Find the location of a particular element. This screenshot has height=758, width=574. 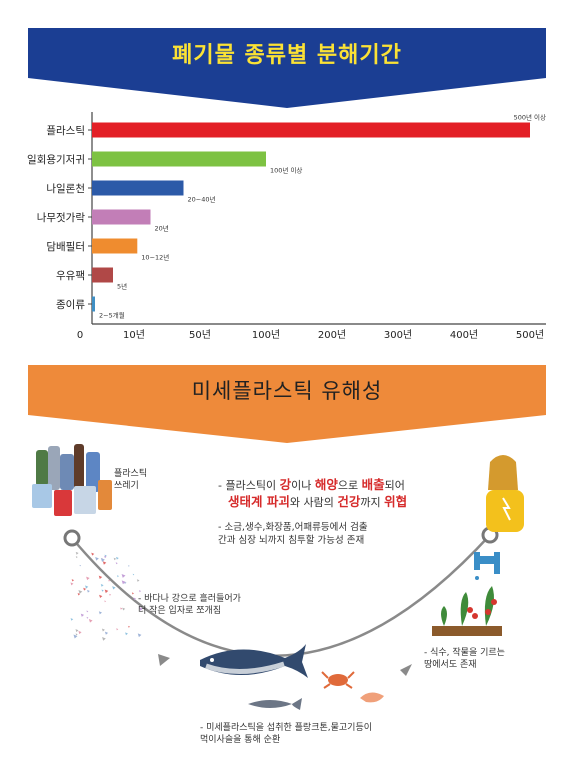

crops-icon is located at coordinates (467, 611).